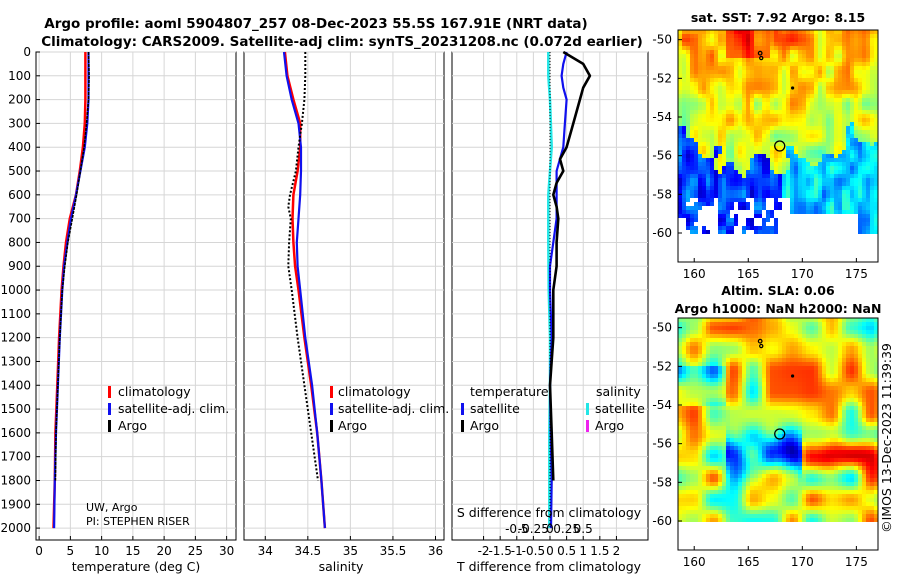 This screenshot has height=580, width=900. What do you see at coordinates (15, 409) in the screenshot?
I see `y-tick-label: 1500` at bounding box center [15, 409].